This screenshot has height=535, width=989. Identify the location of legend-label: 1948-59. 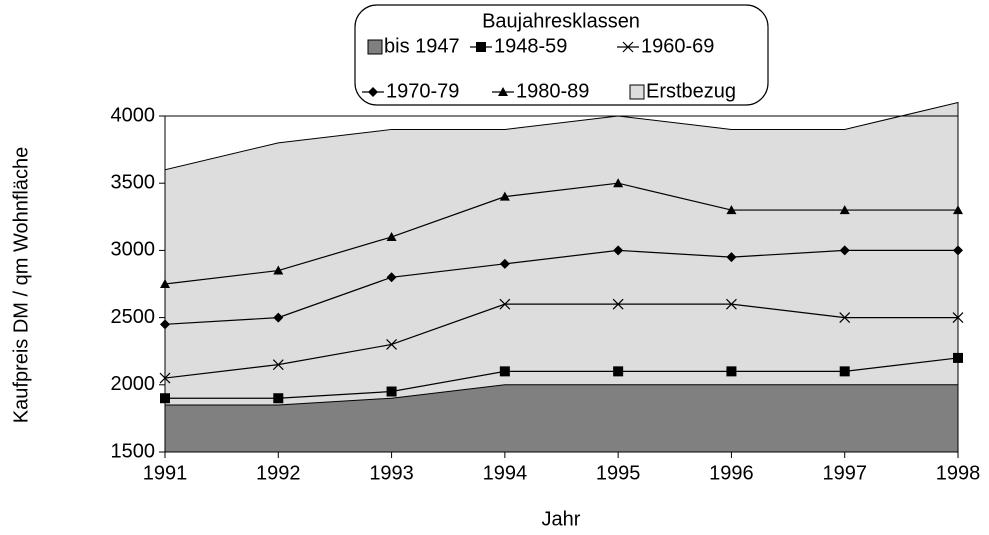
(530, 46).